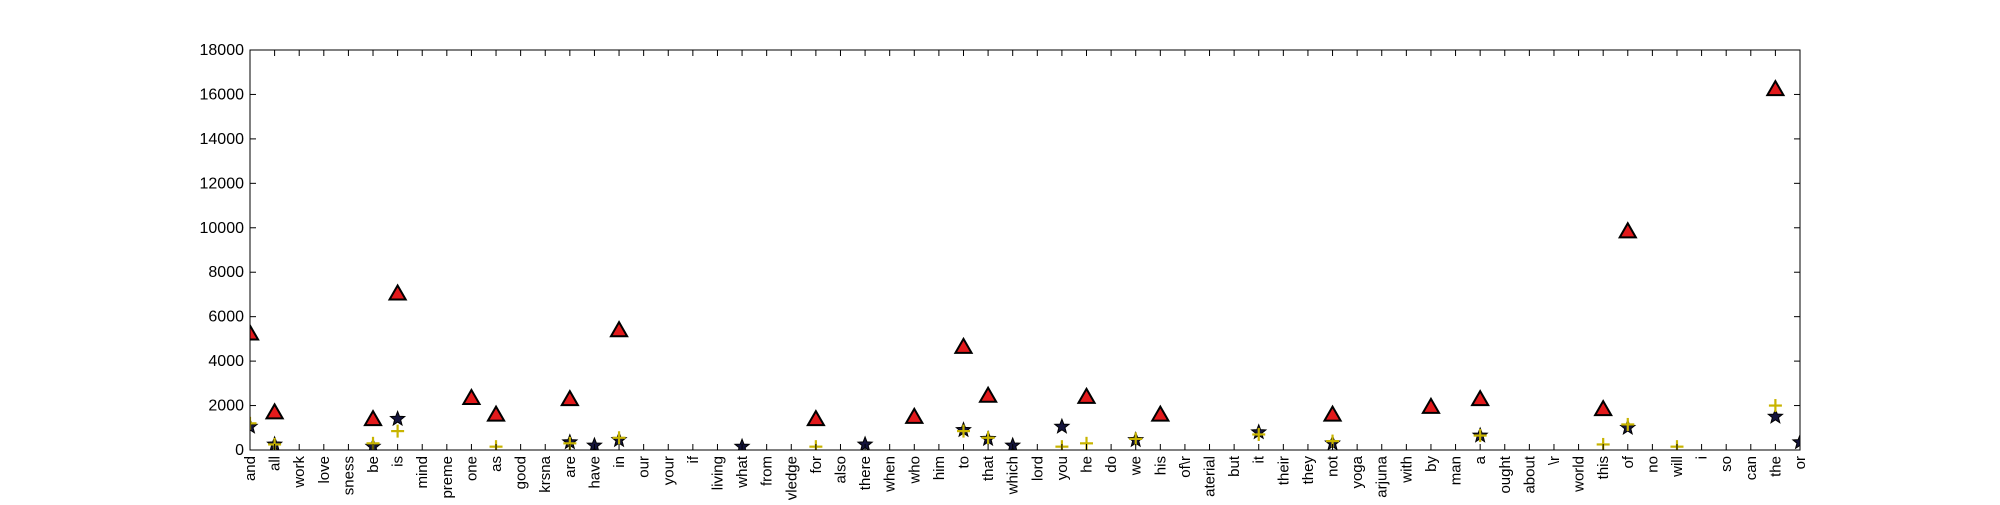 This screenshot has height=505, width=2000. I want to click on x-tick-label: your, so click(668, 470).